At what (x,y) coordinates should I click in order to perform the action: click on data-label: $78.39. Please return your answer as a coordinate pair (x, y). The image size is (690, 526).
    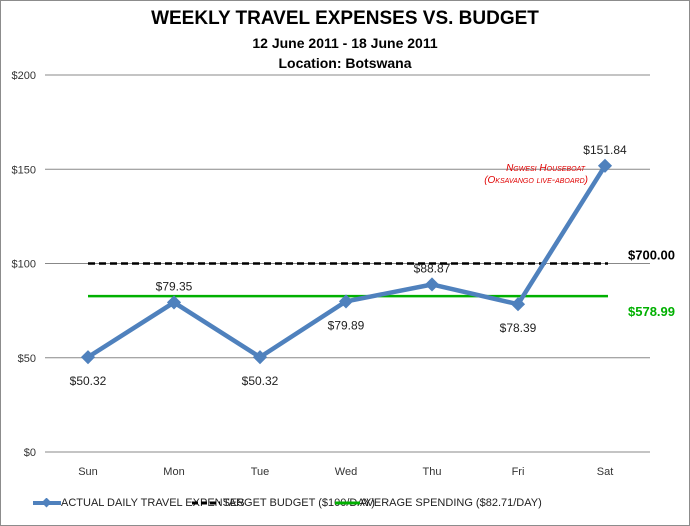
    Looking at the image, I should click on (518, 328).